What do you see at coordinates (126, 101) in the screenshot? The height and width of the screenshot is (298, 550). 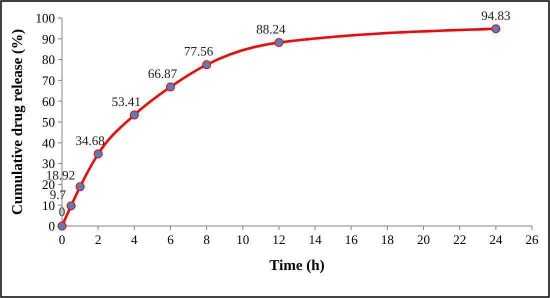 I see `data-label: 53.41` at bounding box center [126, 101].